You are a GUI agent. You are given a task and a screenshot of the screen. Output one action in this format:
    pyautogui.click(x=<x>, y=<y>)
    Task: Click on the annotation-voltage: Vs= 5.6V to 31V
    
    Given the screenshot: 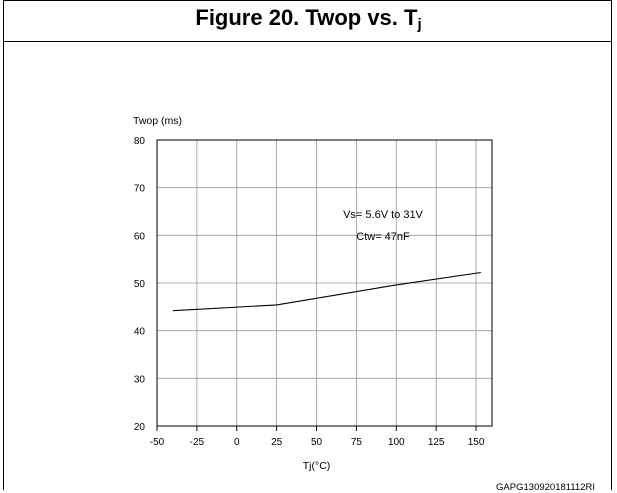 What is the action you would take?
    pyautogui.click(x=383, y=215)
    